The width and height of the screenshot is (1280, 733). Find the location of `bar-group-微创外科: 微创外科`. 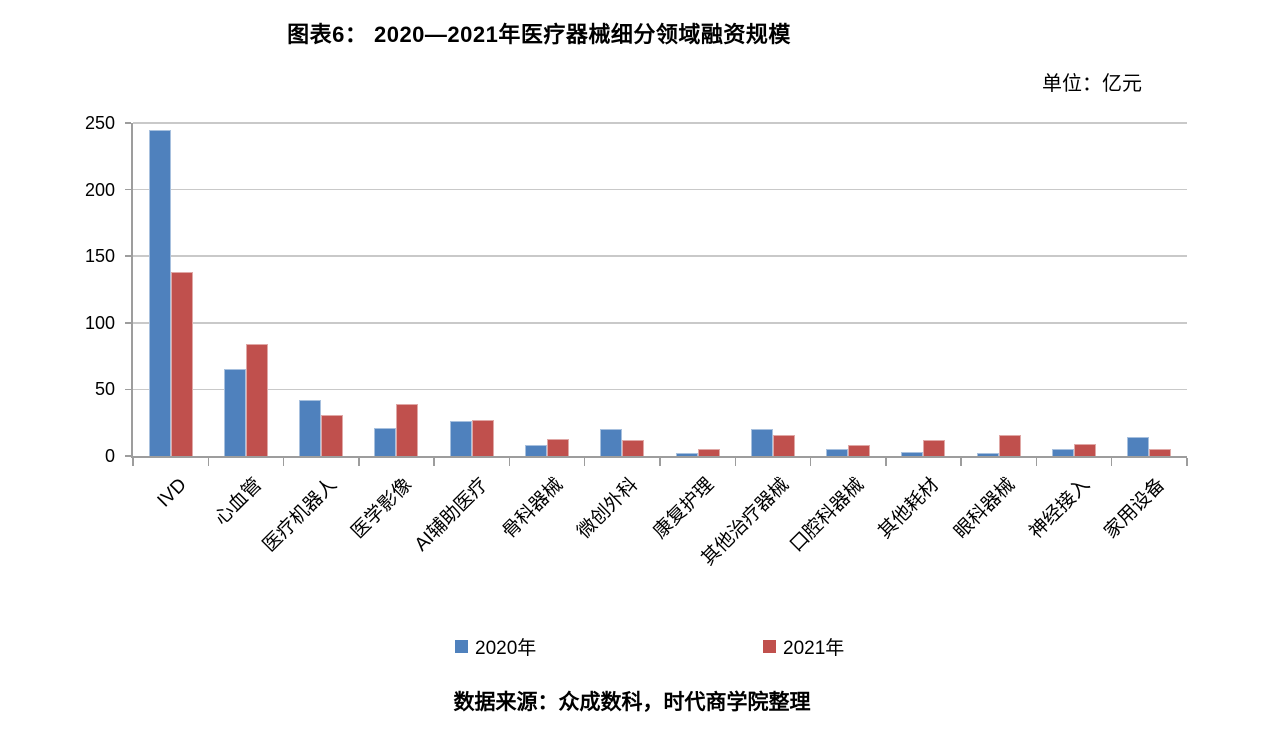

bar-group-微创外科: 微创外科 is located at coordinates (617, 333).